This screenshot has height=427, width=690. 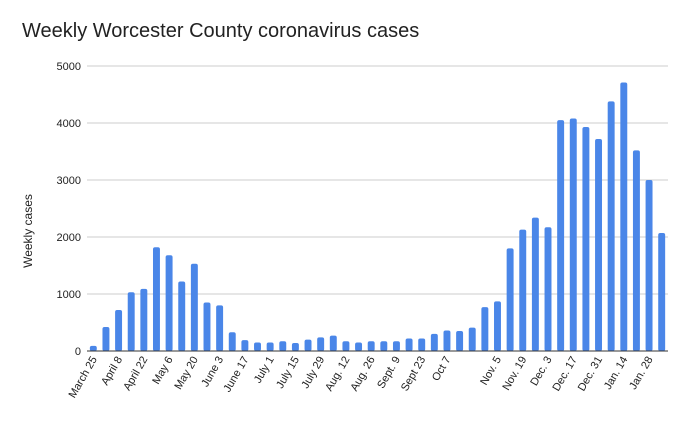 I want to click on x-tick-label: May 6, so click(x=162, y=371).